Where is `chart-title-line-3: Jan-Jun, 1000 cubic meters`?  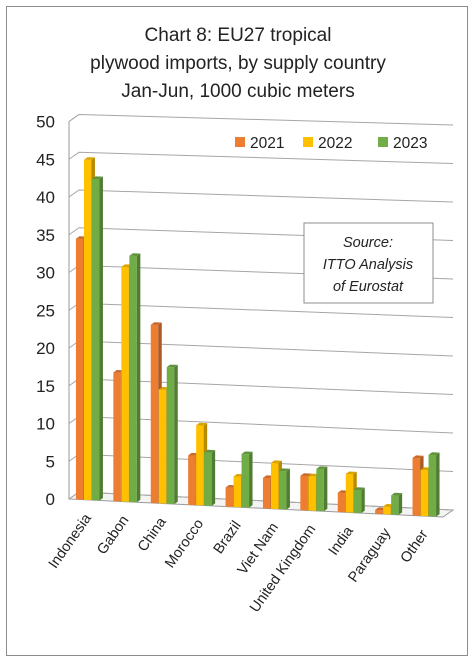 chart-title-line-3: Jan-Jun, 1000 cubic meters is located at coordinates (237, 91).